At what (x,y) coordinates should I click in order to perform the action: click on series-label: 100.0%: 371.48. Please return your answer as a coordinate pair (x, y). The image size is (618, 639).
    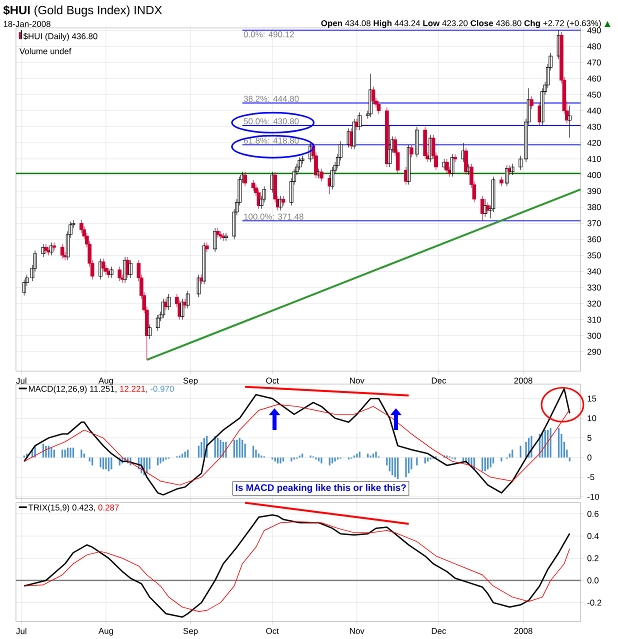
    Looking at the image, I should click on (274, 217).